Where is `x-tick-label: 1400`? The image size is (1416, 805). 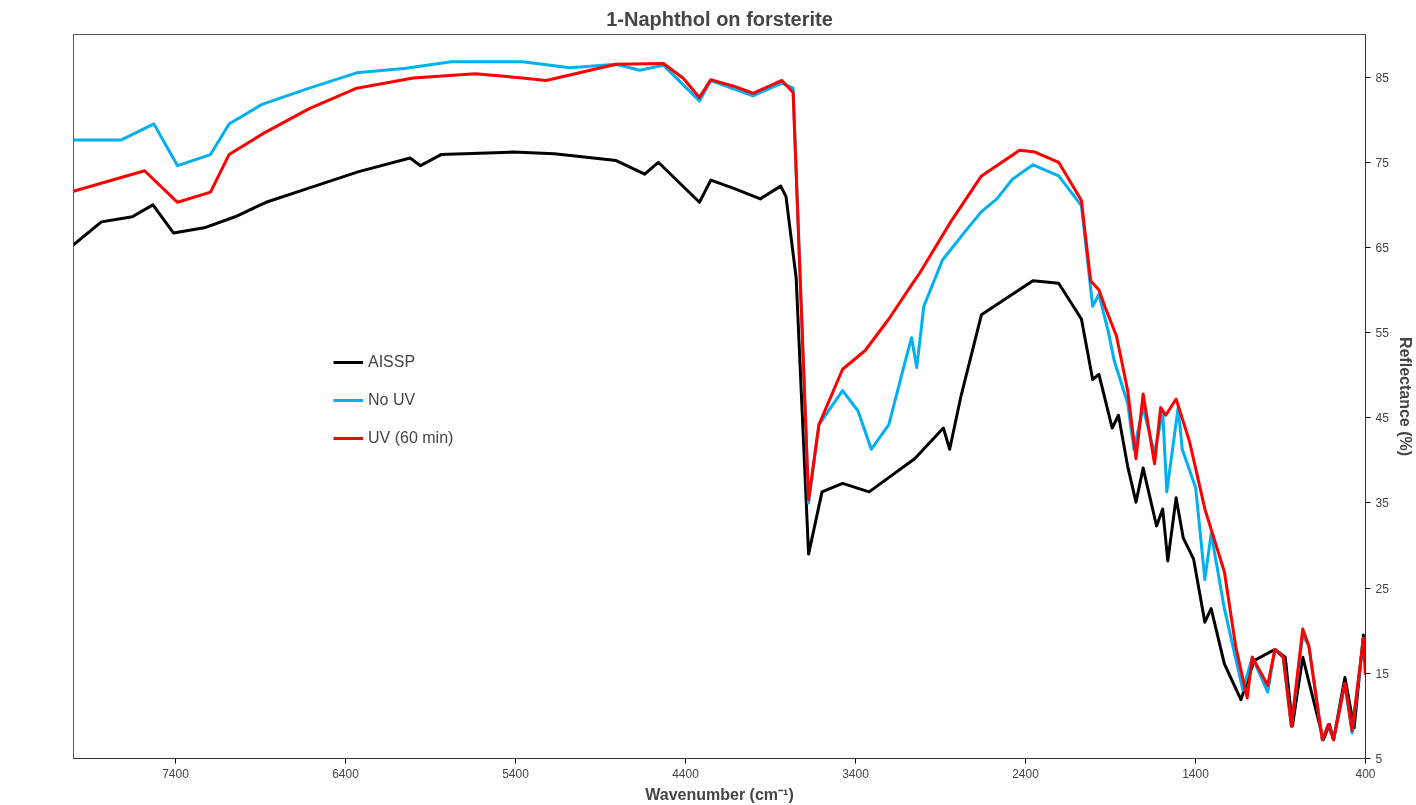
x-tick-label: 1400 is located at coordinates (1196, 773).